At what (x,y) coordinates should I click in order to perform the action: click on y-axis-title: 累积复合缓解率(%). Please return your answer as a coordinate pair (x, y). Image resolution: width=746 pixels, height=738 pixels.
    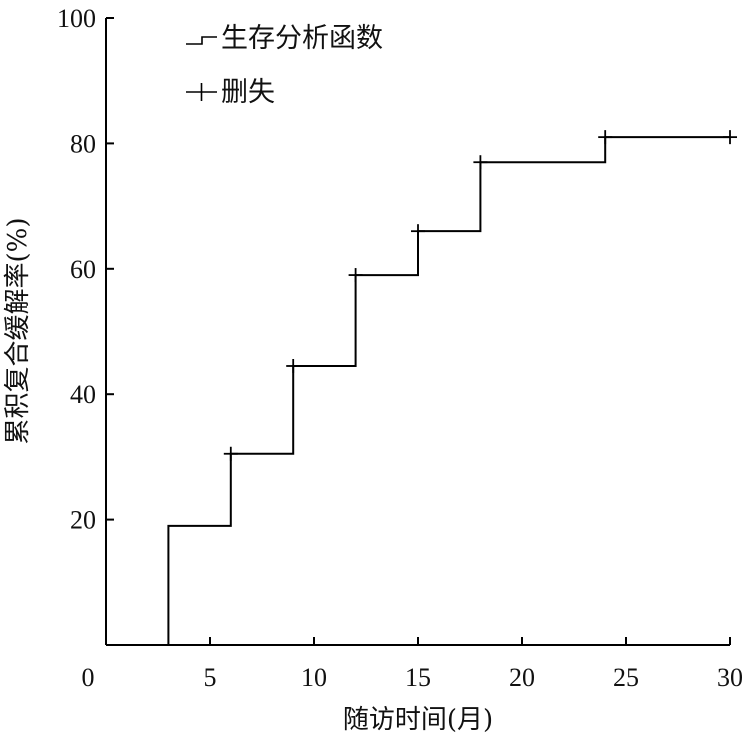
    Looking at the image, I should click on (18, 331).